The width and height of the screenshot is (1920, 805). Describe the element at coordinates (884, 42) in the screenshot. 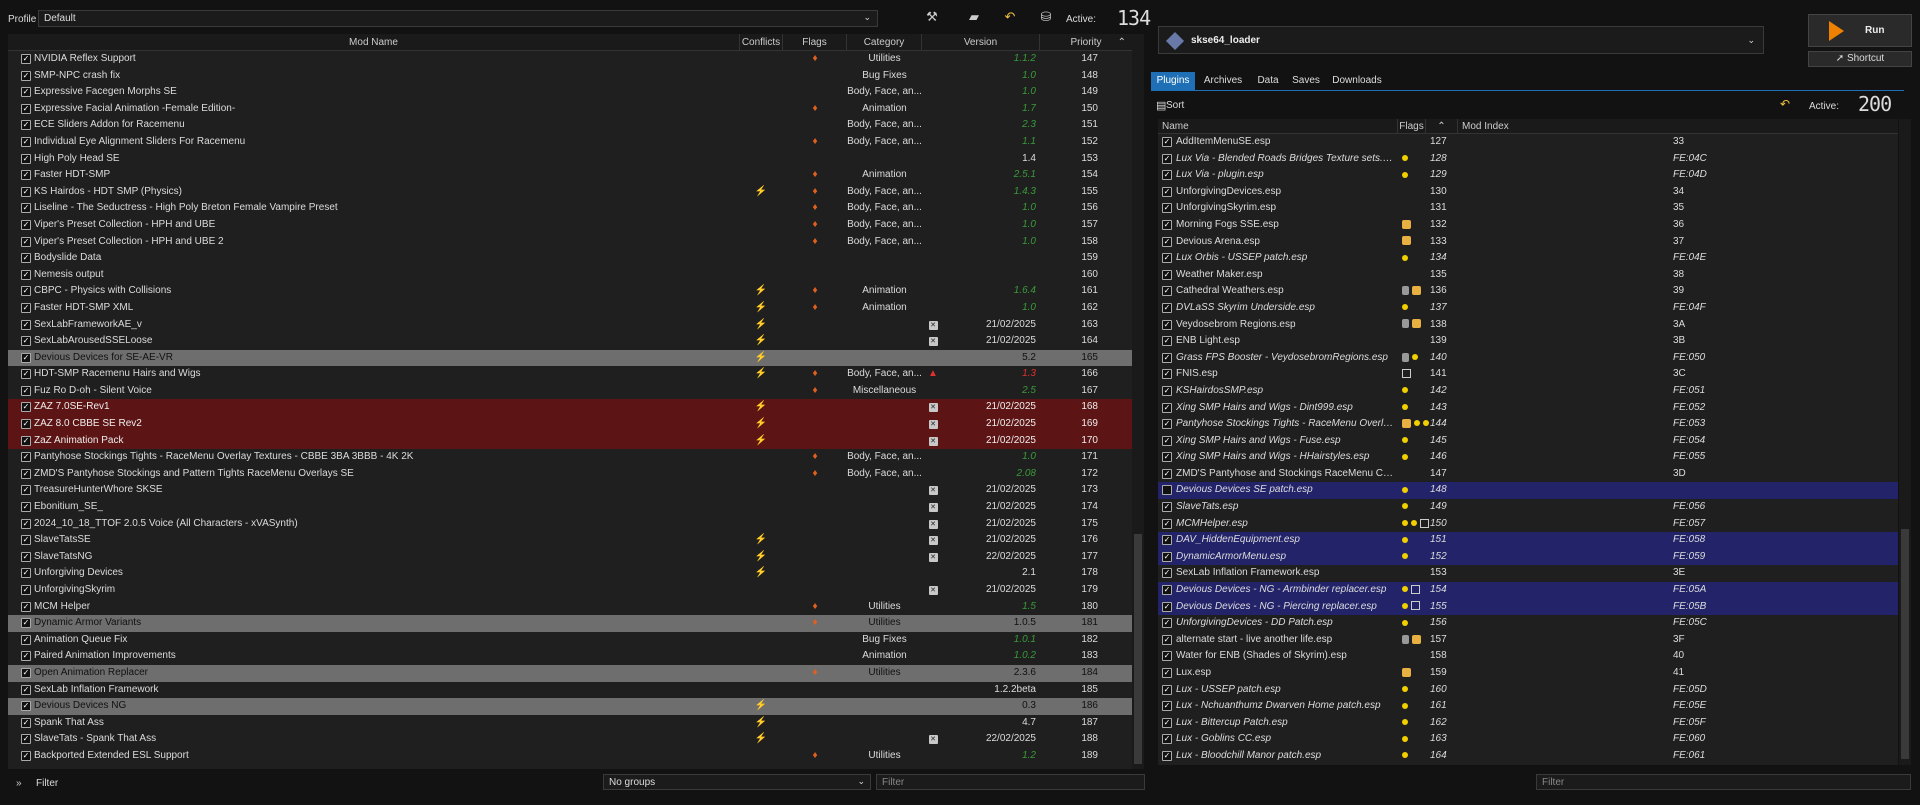

I see `col-category: Category` at that location.